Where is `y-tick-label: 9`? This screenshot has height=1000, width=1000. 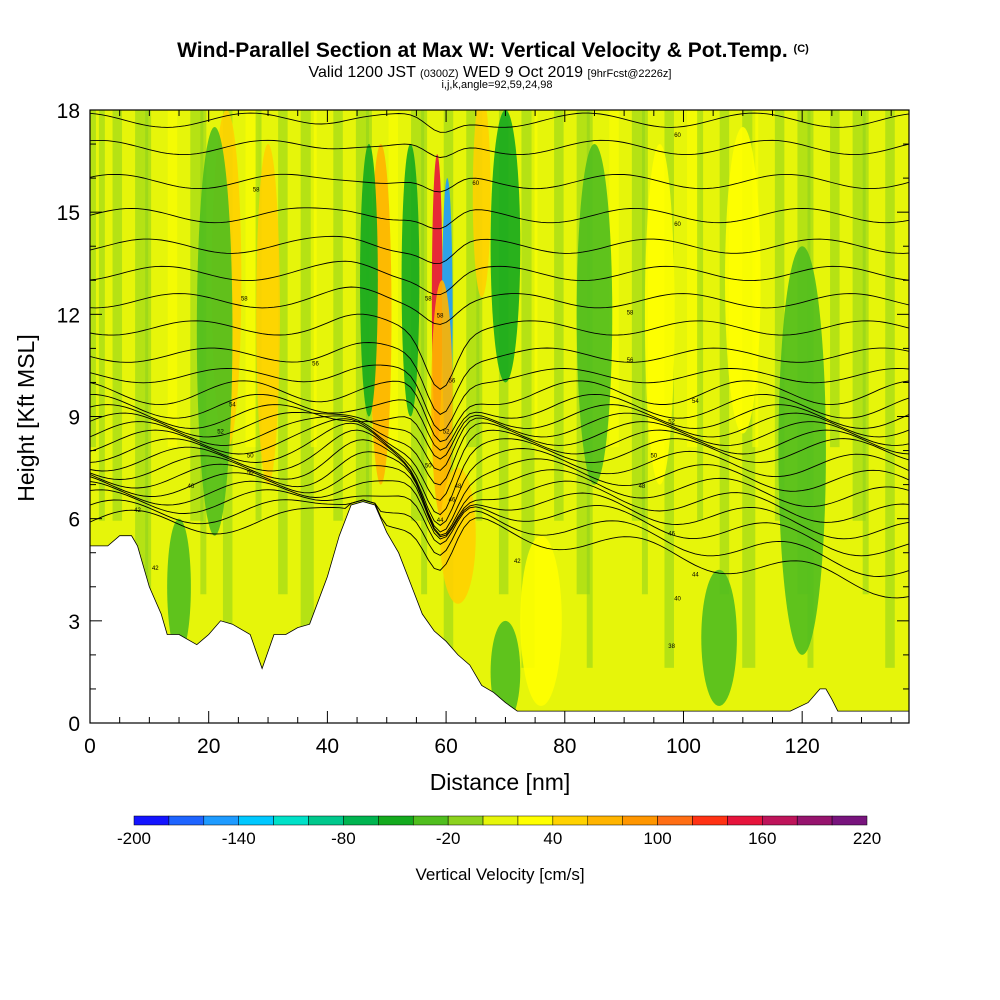
y-tick-label: 9 is located at coordinates (74, 418).